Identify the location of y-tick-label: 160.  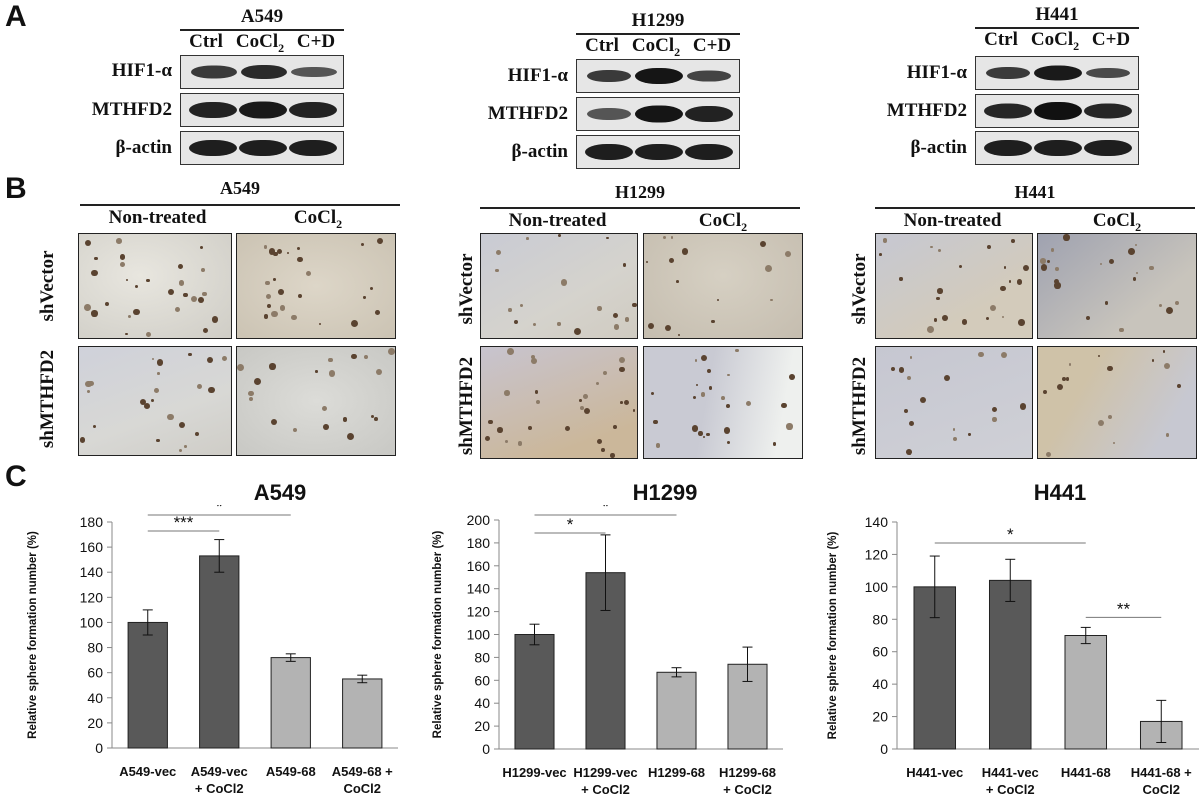
(479, 566).